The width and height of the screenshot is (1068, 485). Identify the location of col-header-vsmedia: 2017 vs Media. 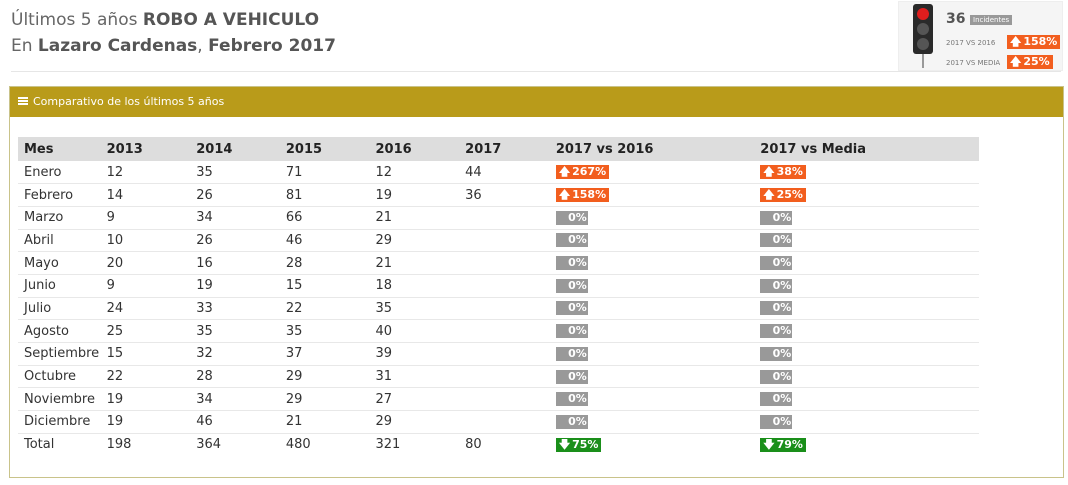
(866, 149).